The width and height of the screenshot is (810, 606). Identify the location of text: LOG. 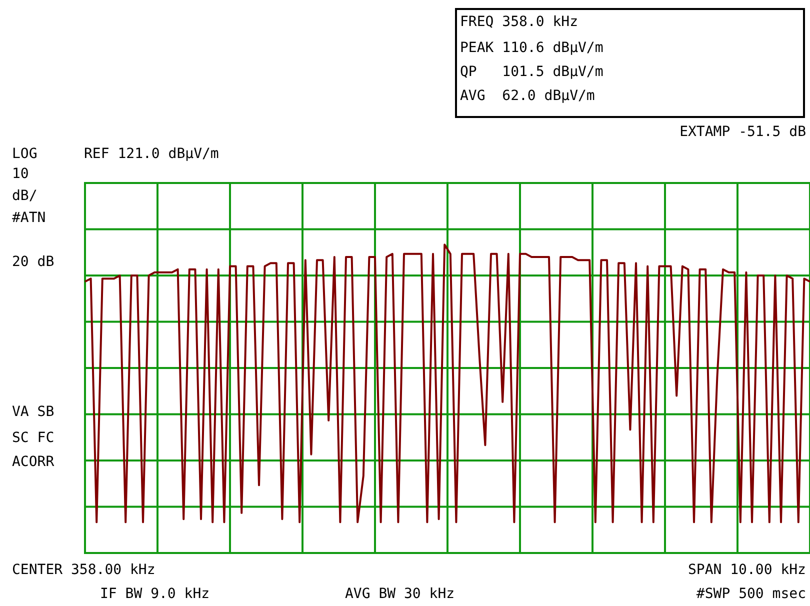
(25, 154).